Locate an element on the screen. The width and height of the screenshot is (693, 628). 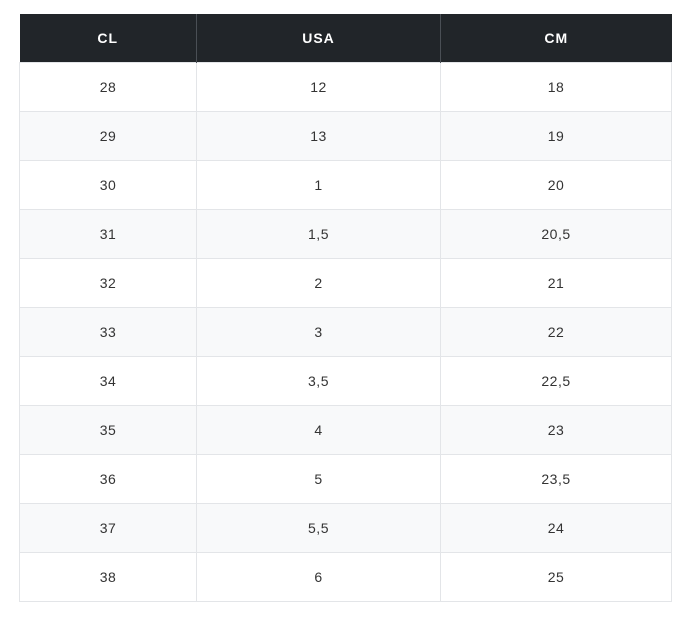
table-row: 29 13 19 is located at coordinates (345, 136).